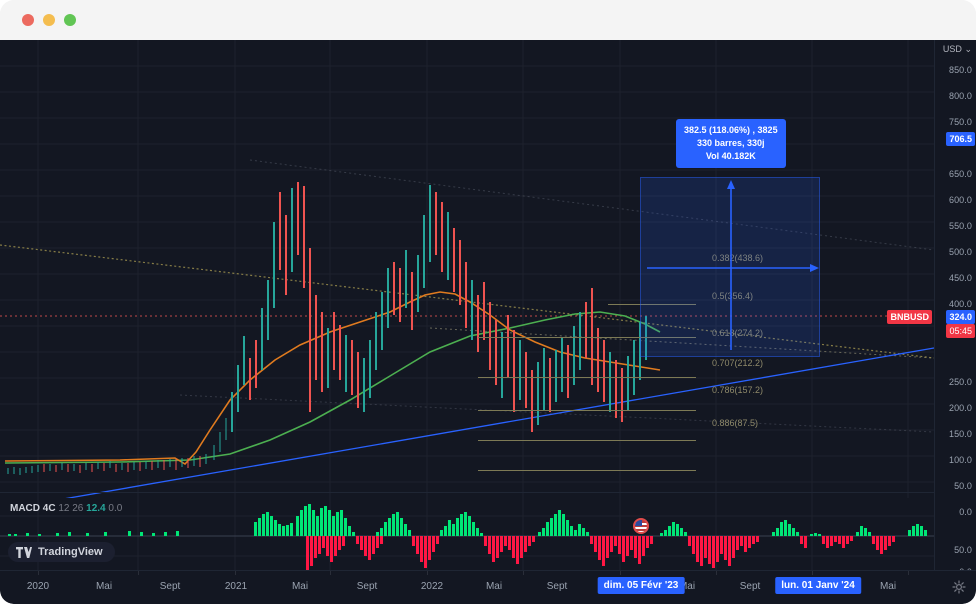 The height and width of the screenshot is (604, 976). What do you see at coordinates (70, 552) in the screenshot?
I see `brand-label: TradingView` at bounding box center [70, 552].